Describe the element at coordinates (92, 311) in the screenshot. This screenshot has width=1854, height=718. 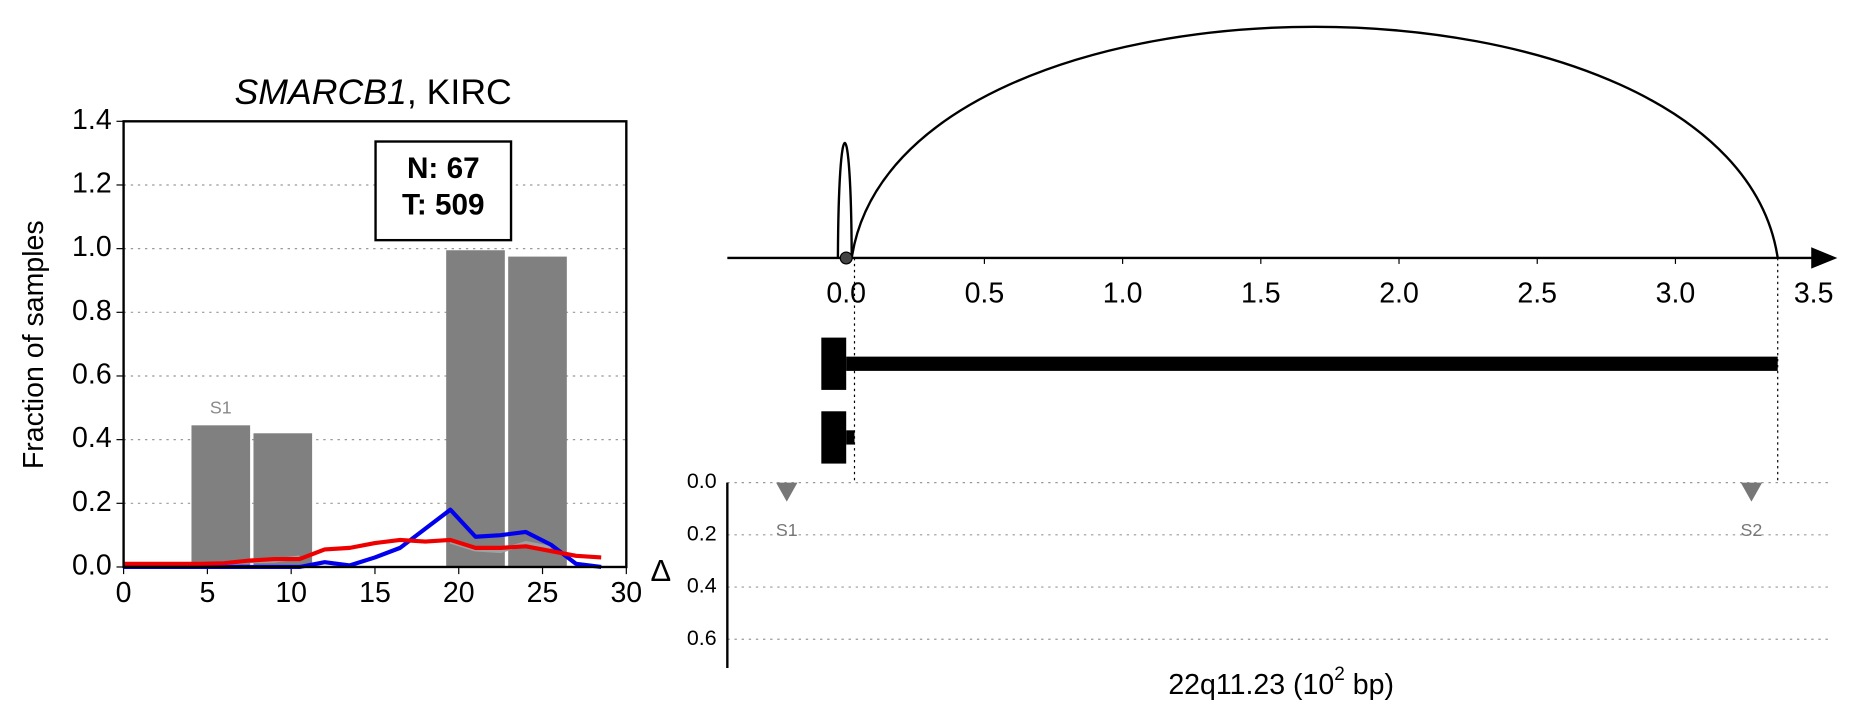
I see `y-tick-label: 0.8` at that location.